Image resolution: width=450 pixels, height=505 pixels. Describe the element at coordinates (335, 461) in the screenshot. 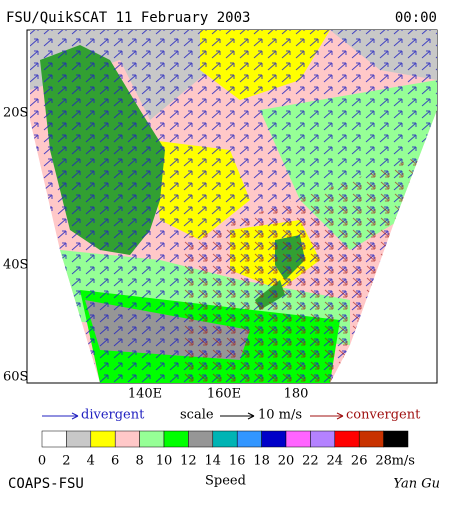

I see `colorbar-tick: 24` at that location.